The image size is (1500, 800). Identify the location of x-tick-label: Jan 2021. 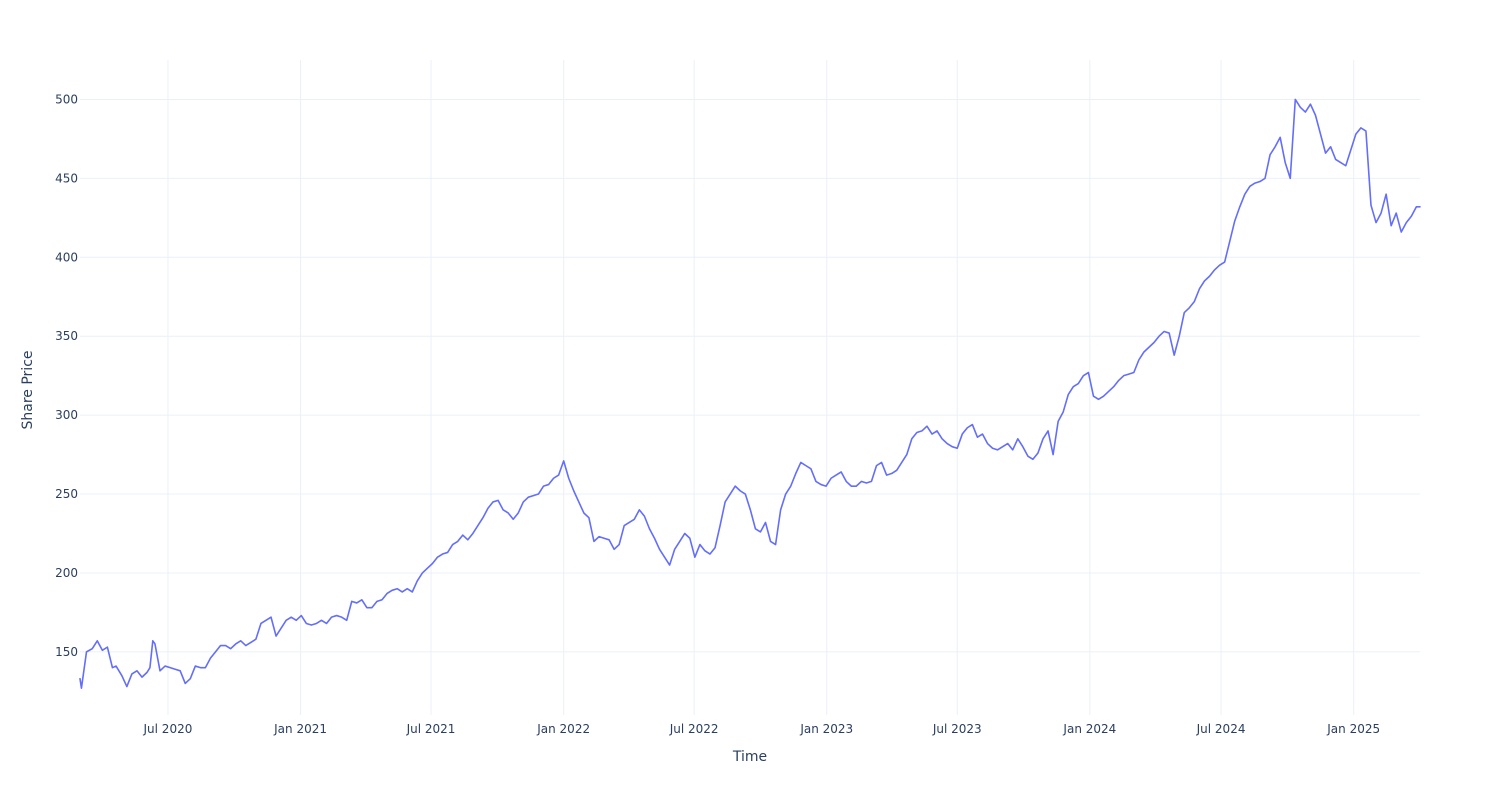
(300, 729).